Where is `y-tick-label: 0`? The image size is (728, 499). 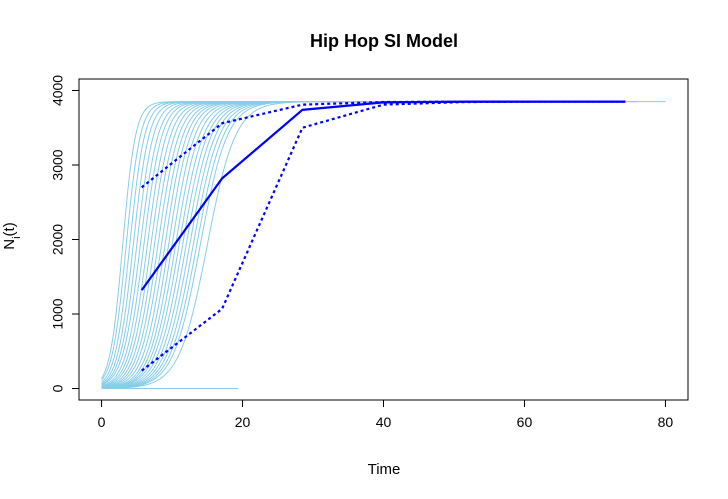
y-tick-label: 0 is located at coordinates (58, 388).